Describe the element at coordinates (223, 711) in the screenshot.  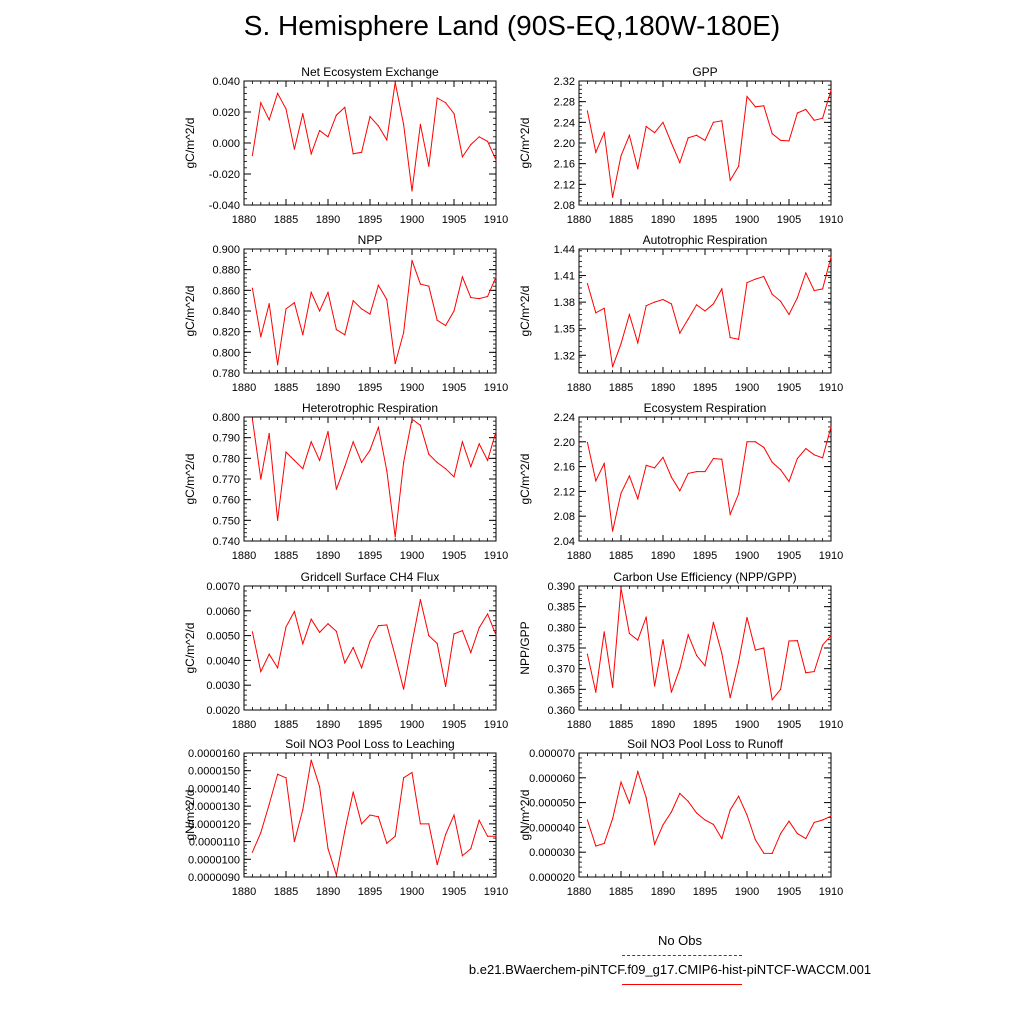
I see `y-tick-label: 0.0020` at that location.